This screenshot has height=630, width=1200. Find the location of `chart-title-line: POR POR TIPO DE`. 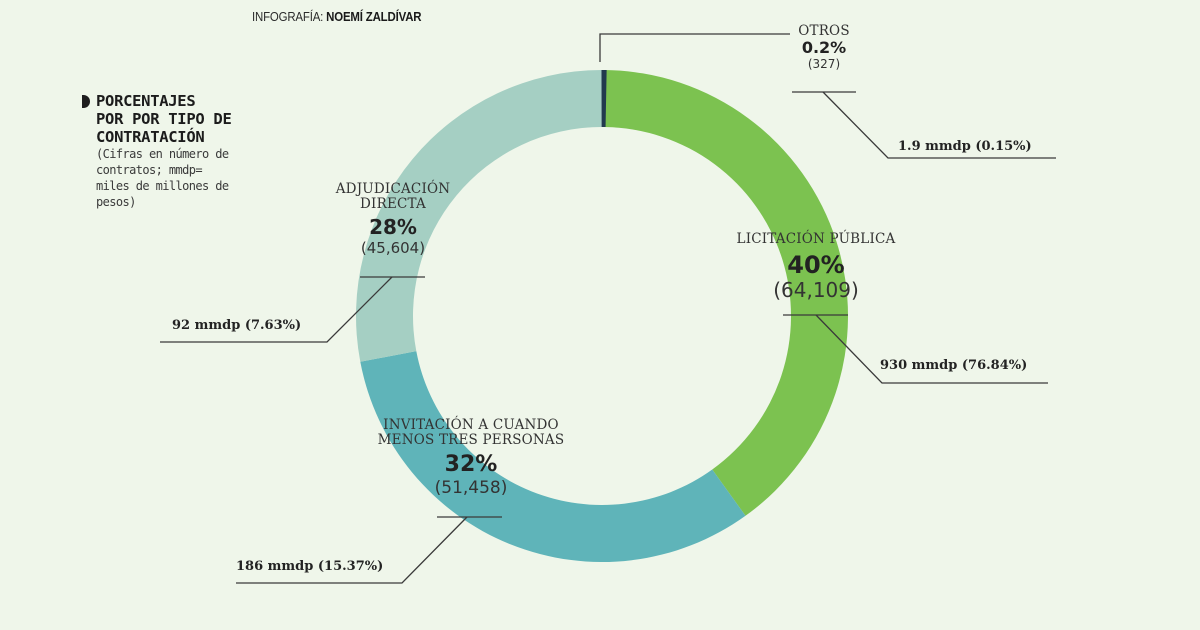

chart-title-line: POR POR TIPO DE is located at coordinates (164, 119).